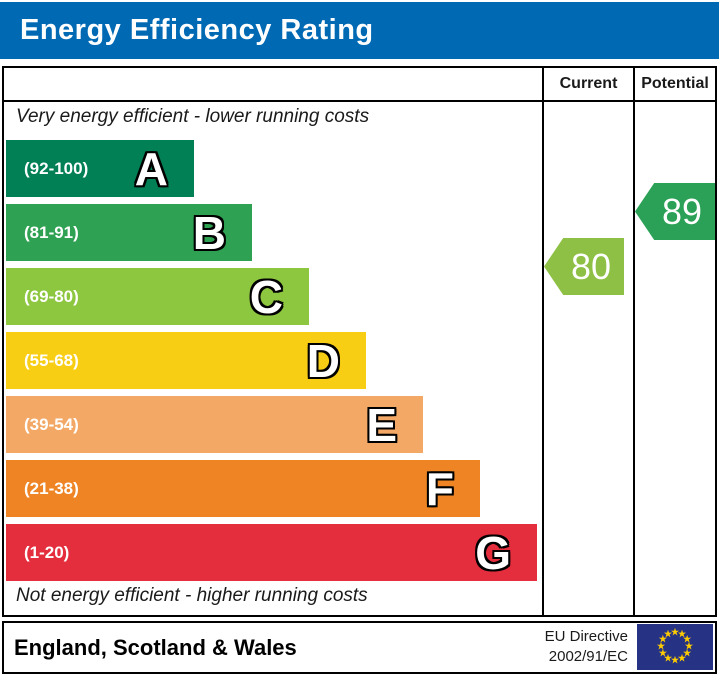 Image resolution: width=719 pixels, height=676 pixels. I want to click on column-divider-current, so click(543, 341).